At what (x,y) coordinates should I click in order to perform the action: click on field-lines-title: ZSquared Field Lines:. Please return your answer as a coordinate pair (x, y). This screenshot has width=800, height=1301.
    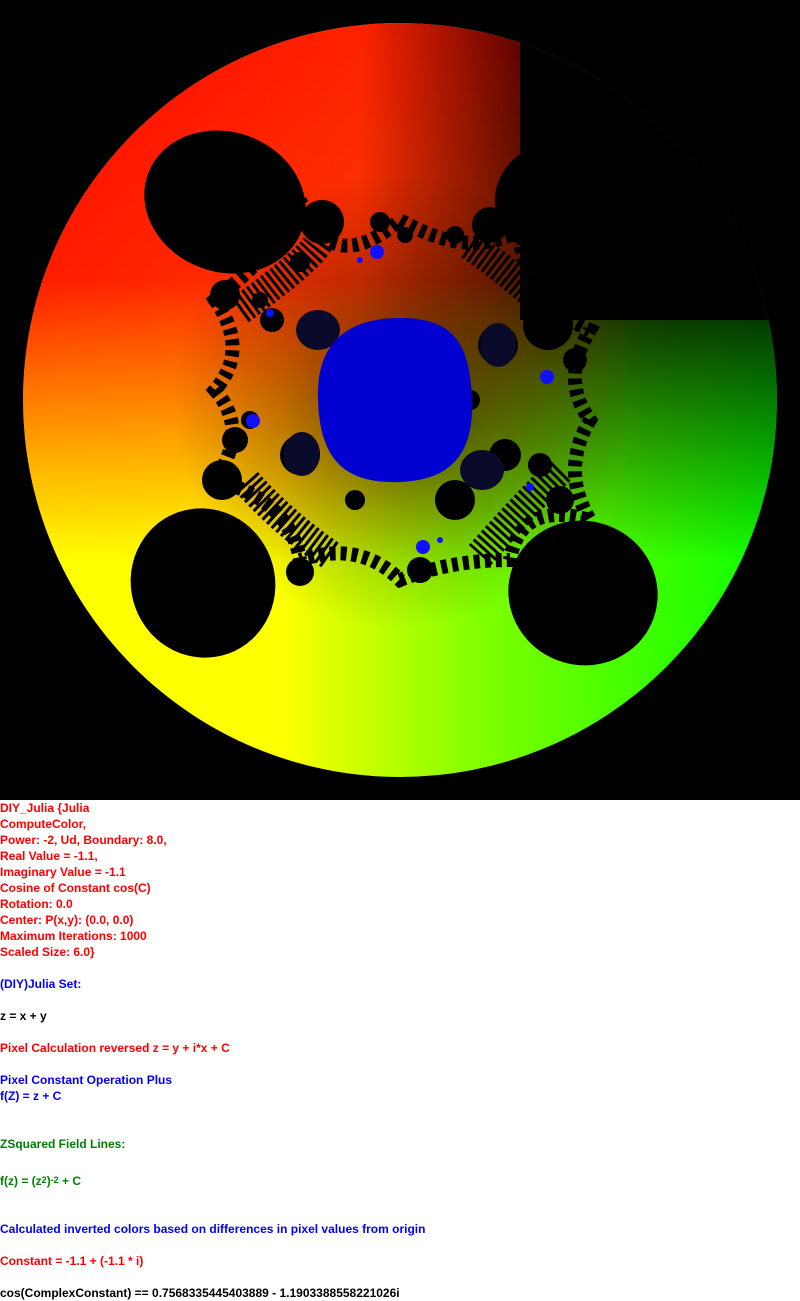
    Looking at the image, I should click on (63, 1144).